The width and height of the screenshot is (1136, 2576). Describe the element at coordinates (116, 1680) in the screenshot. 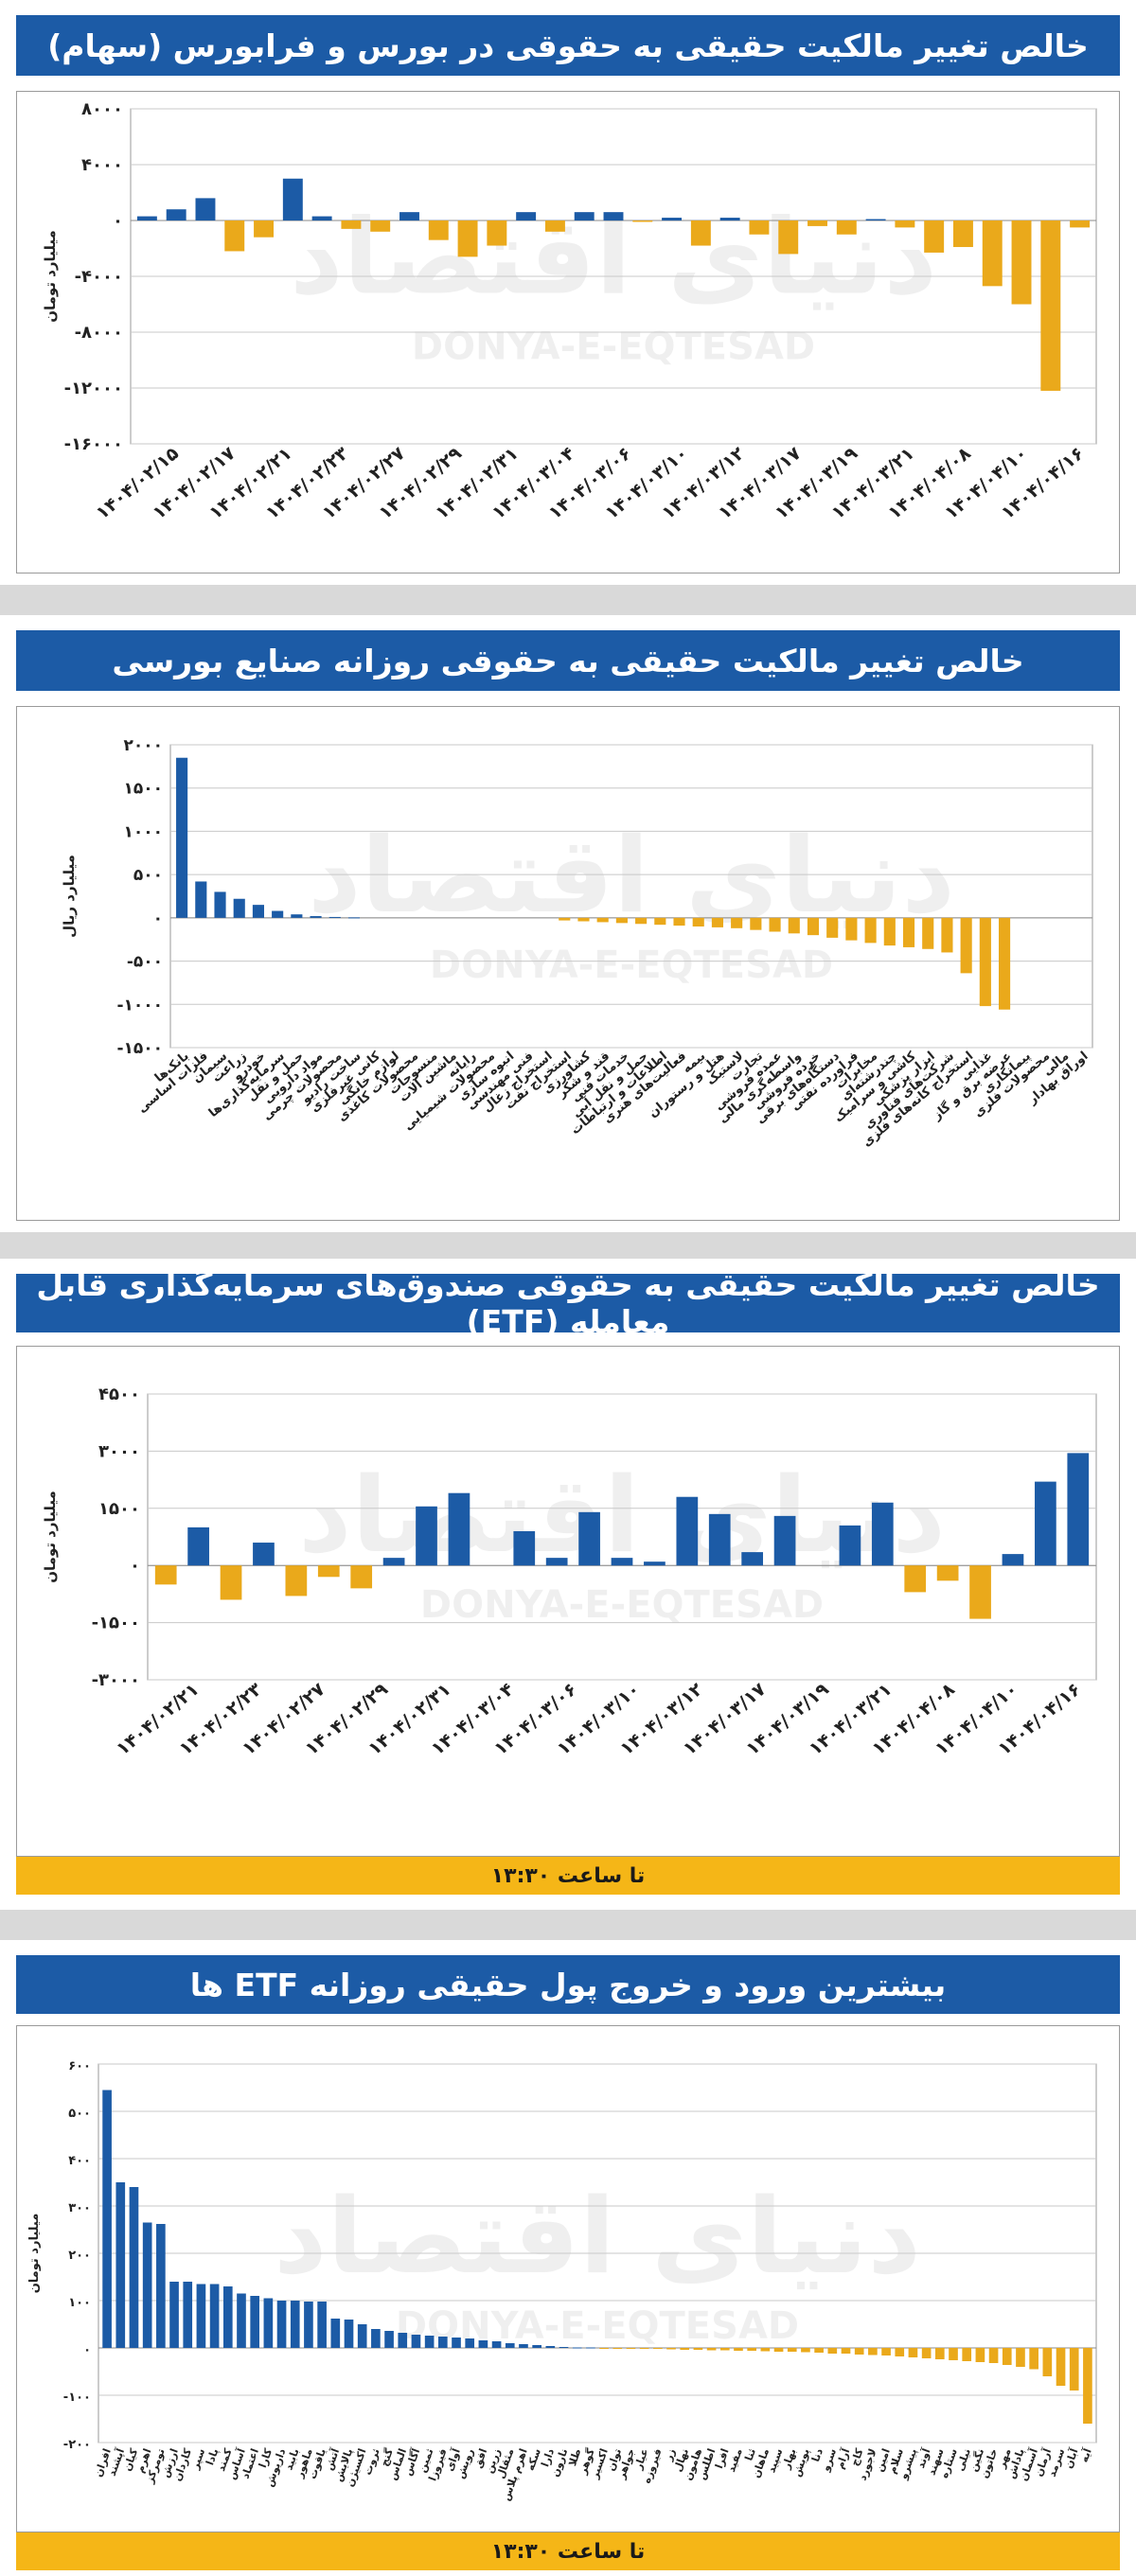

I see `y-tick-label: -۳۰۰۰` at that location.